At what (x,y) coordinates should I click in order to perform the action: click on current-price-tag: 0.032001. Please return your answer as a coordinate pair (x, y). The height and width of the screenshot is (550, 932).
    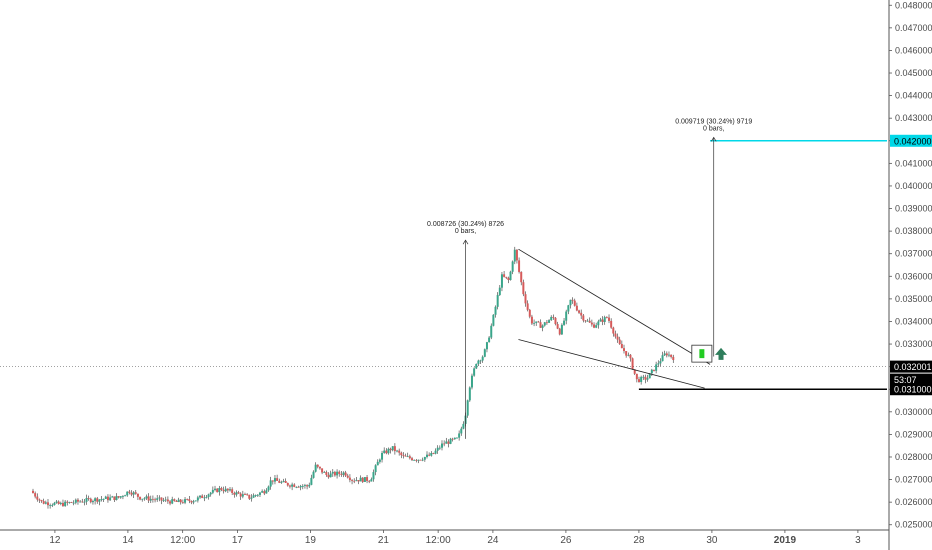
    Looking at the image, I should click on (913, 367).